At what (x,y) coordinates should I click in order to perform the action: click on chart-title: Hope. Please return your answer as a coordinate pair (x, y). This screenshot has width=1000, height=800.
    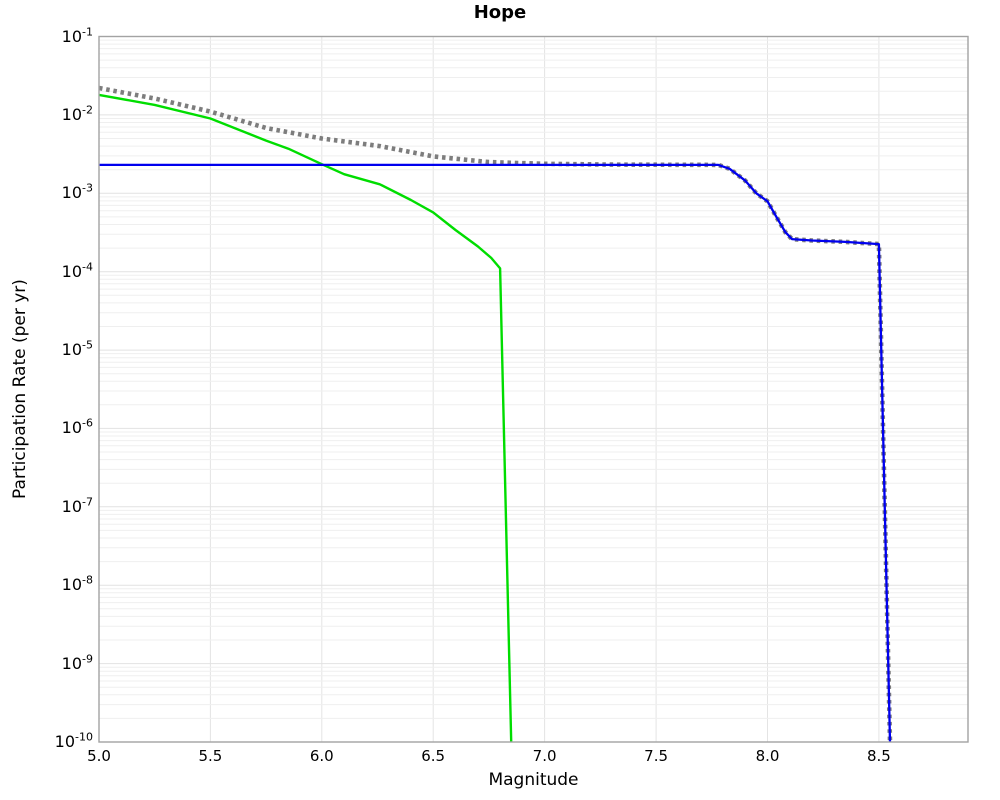
    Looking at the image, I should click on (500, 12).